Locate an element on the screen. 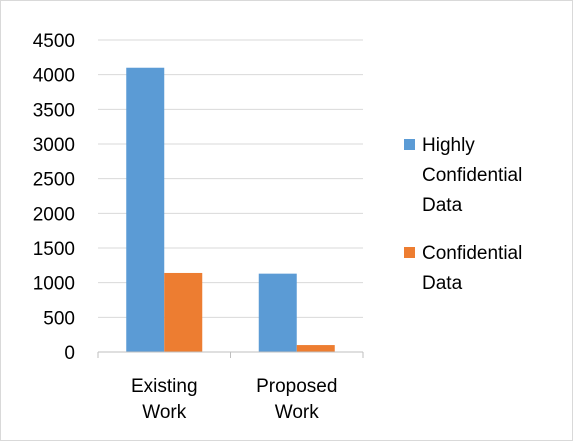  legend-label: Confidential Data is located at coordinates (472, 268).